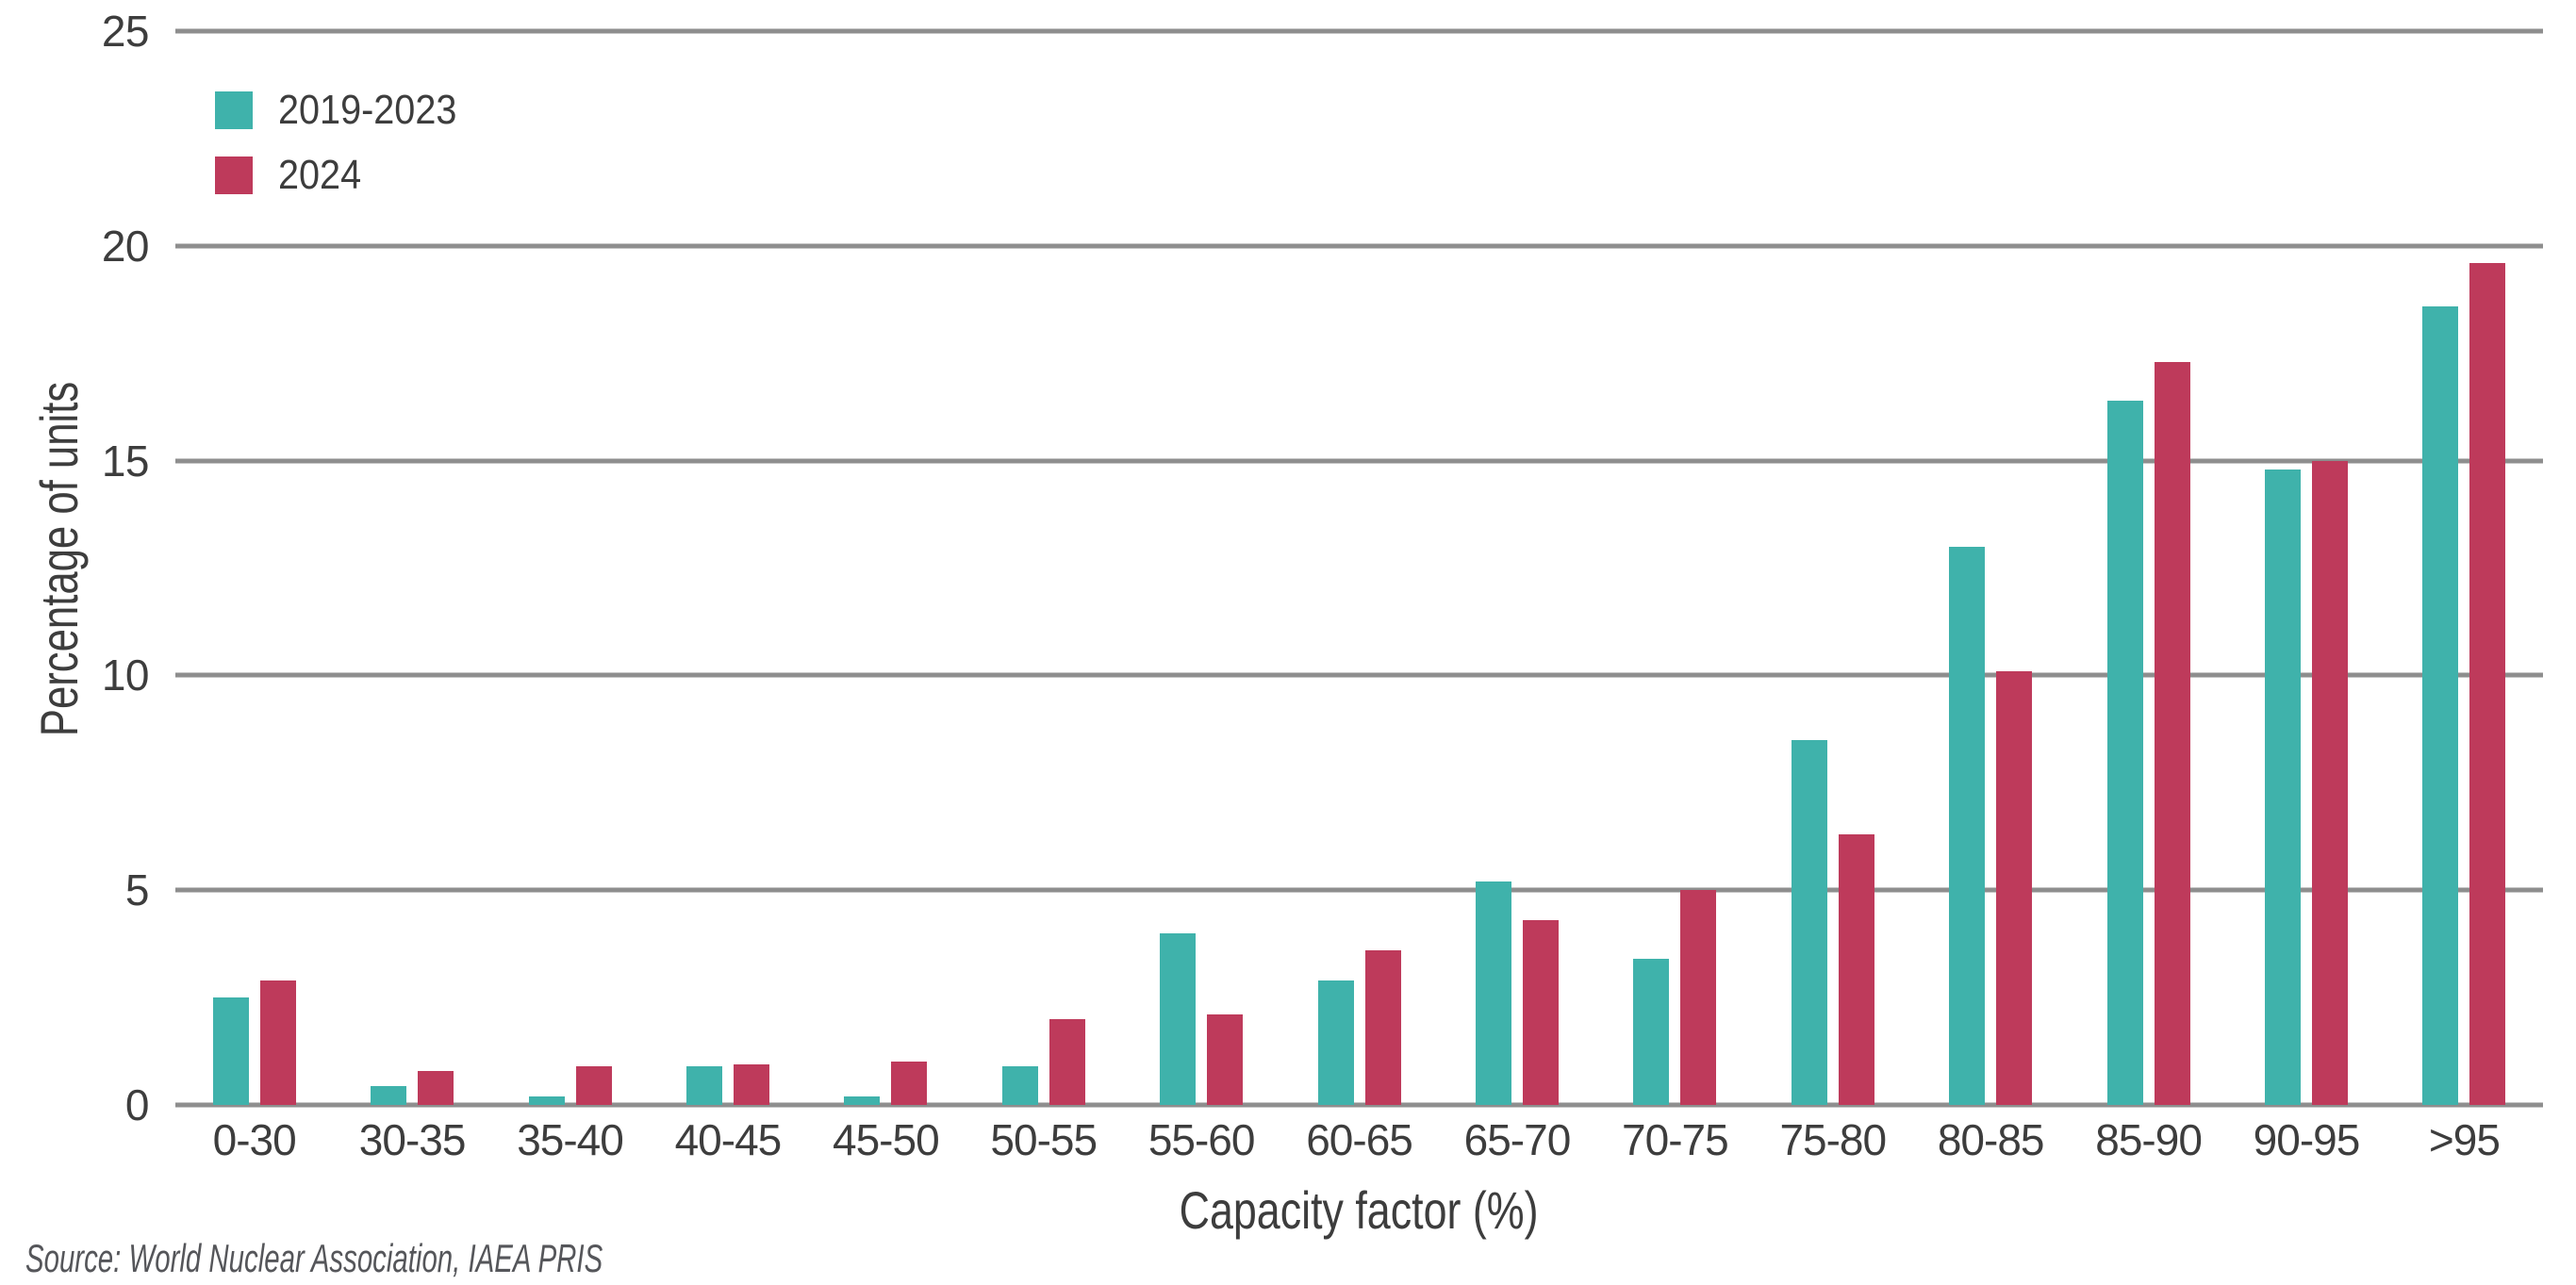 The image size is (2576, 1285). What do you see at coordinates (137, 890) in the screenshot?
I see `y-tick-label-5: 5` at bounding box center [137, 890].